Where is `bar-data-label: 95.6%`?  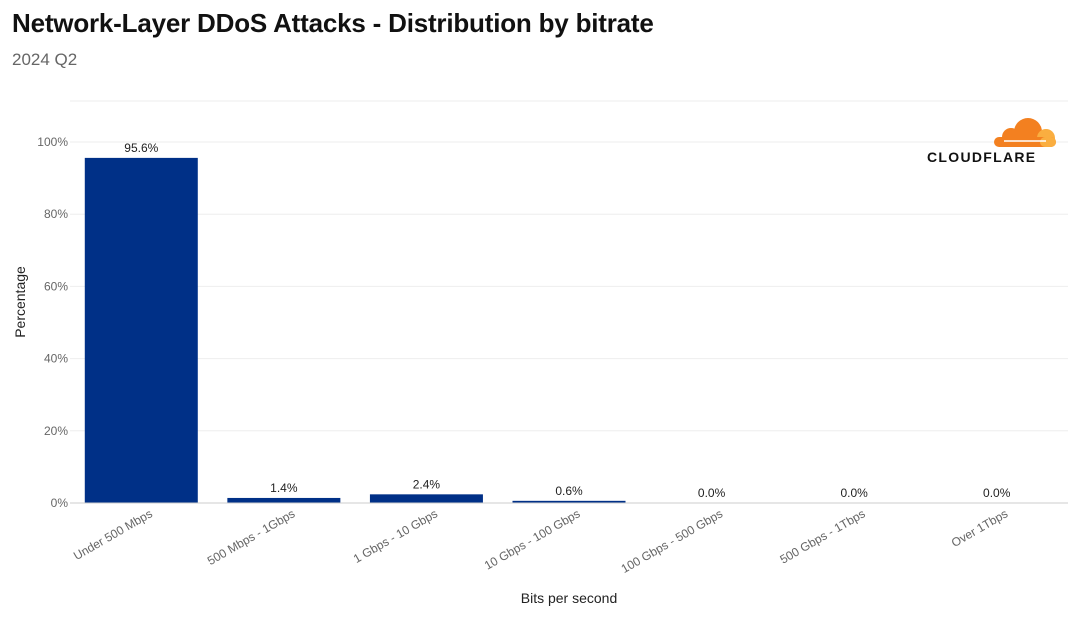
bar-data-label: 95.6% is located at coordinates (141, 148).